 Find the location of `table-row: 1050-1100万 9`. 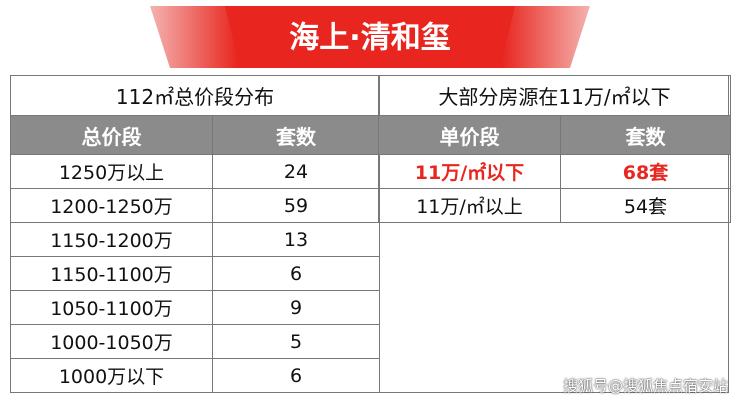

table-row: 1050-1100万 9 is located at coordinates (195, 307).